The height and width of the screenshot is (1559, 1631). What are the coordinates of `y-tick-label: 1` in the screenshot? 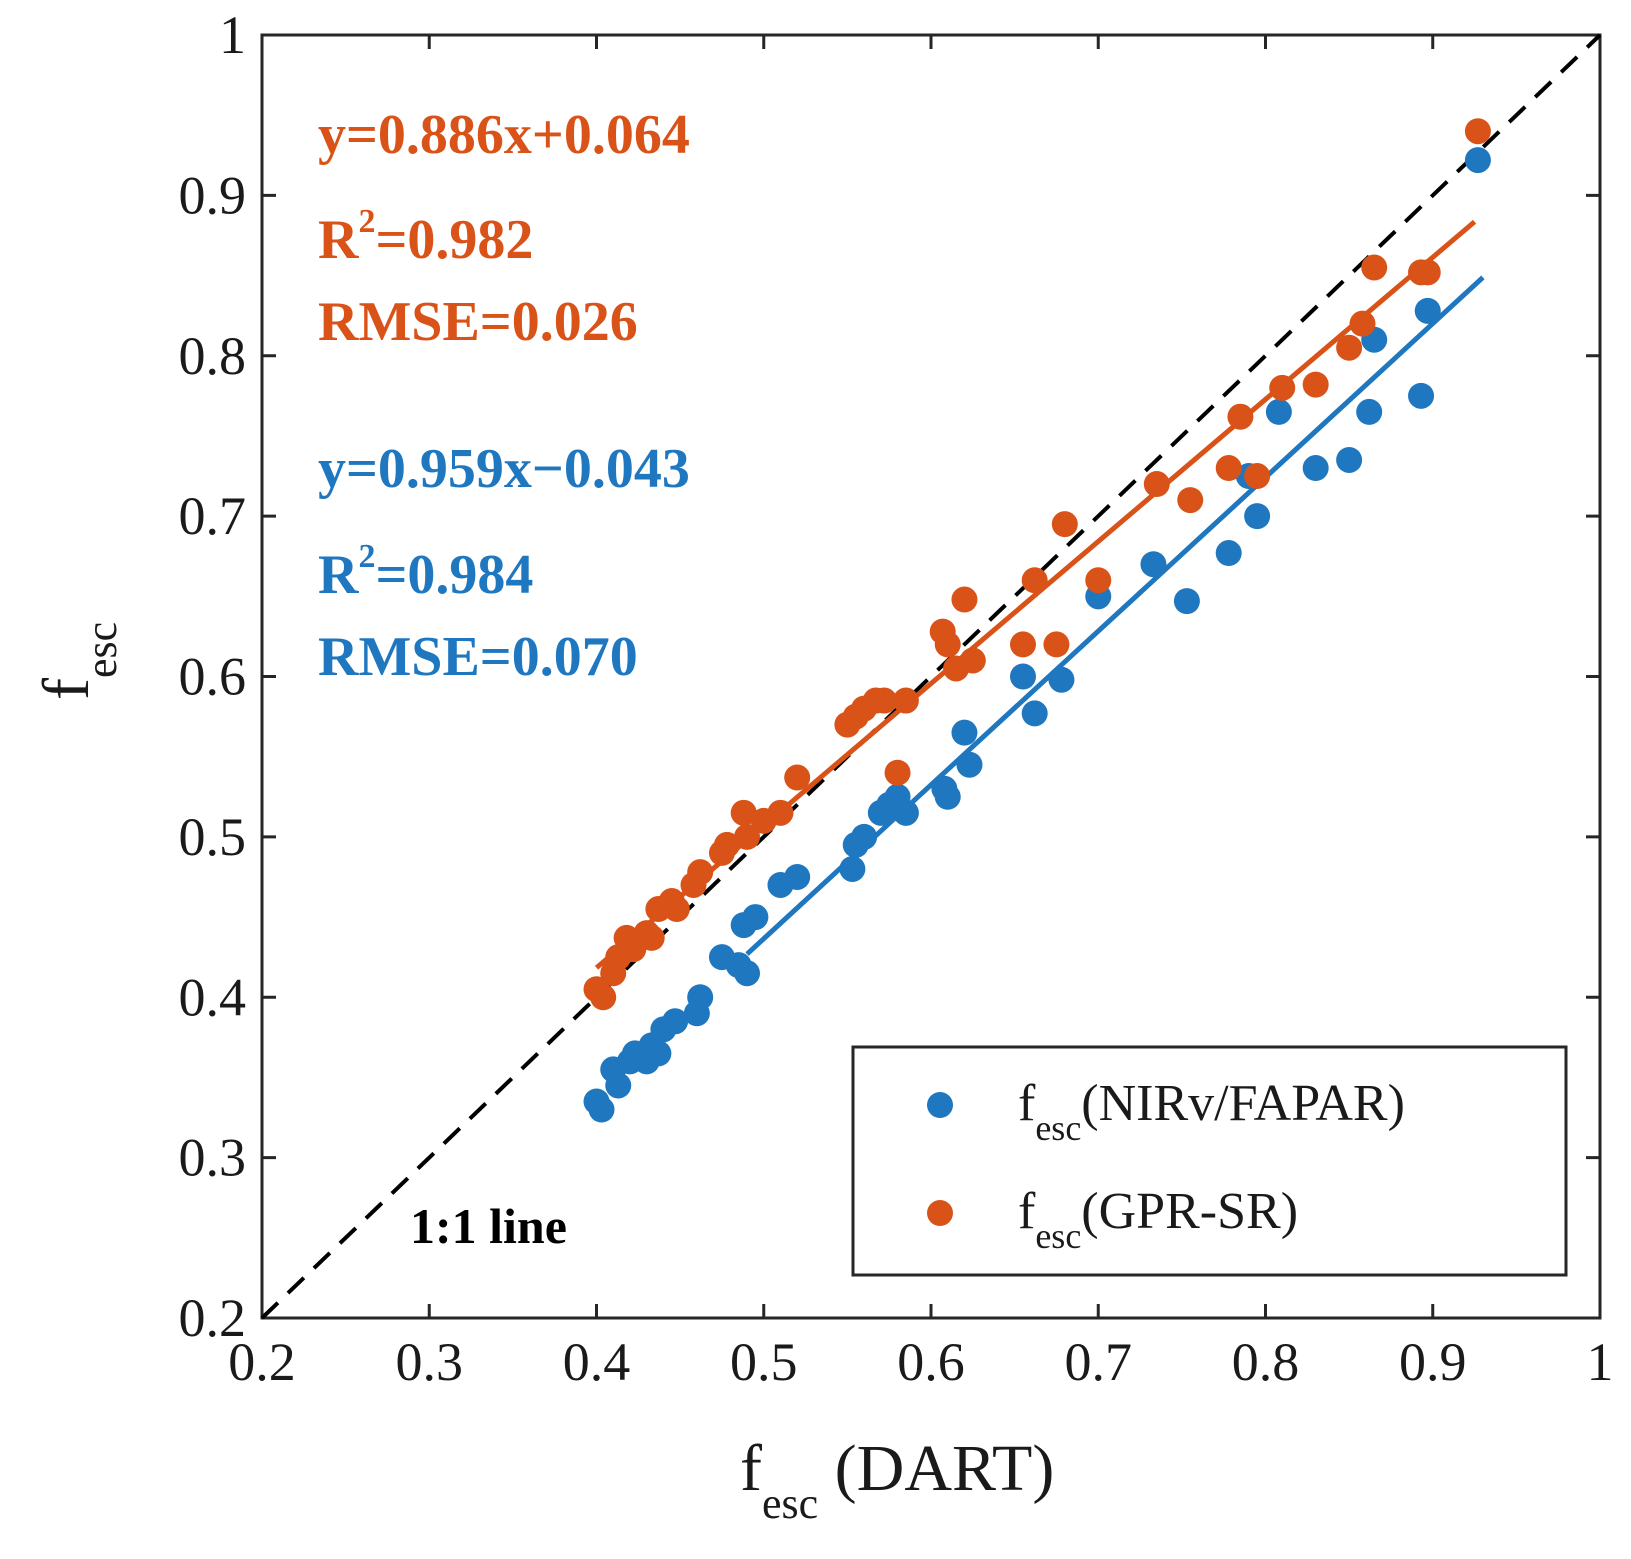 It's located at (232, 35).